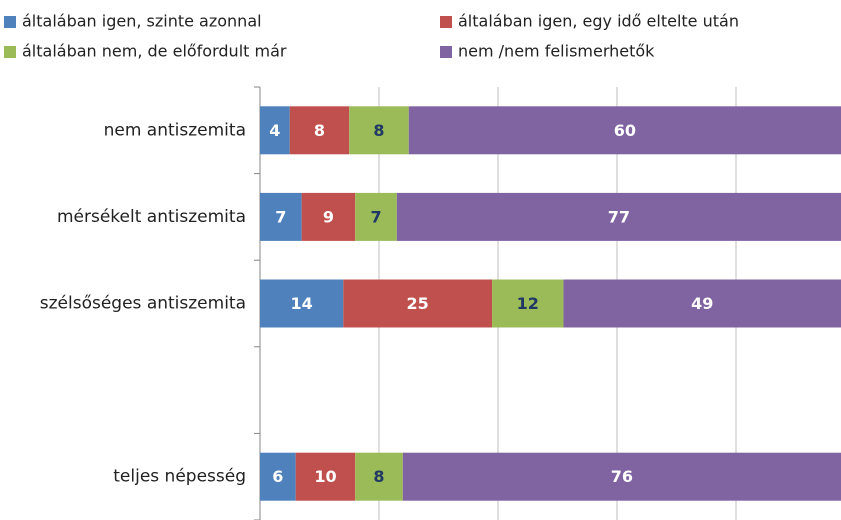 This screenshot has width=841, height=520. I want to click on data-label: 6, so click(277, 476).